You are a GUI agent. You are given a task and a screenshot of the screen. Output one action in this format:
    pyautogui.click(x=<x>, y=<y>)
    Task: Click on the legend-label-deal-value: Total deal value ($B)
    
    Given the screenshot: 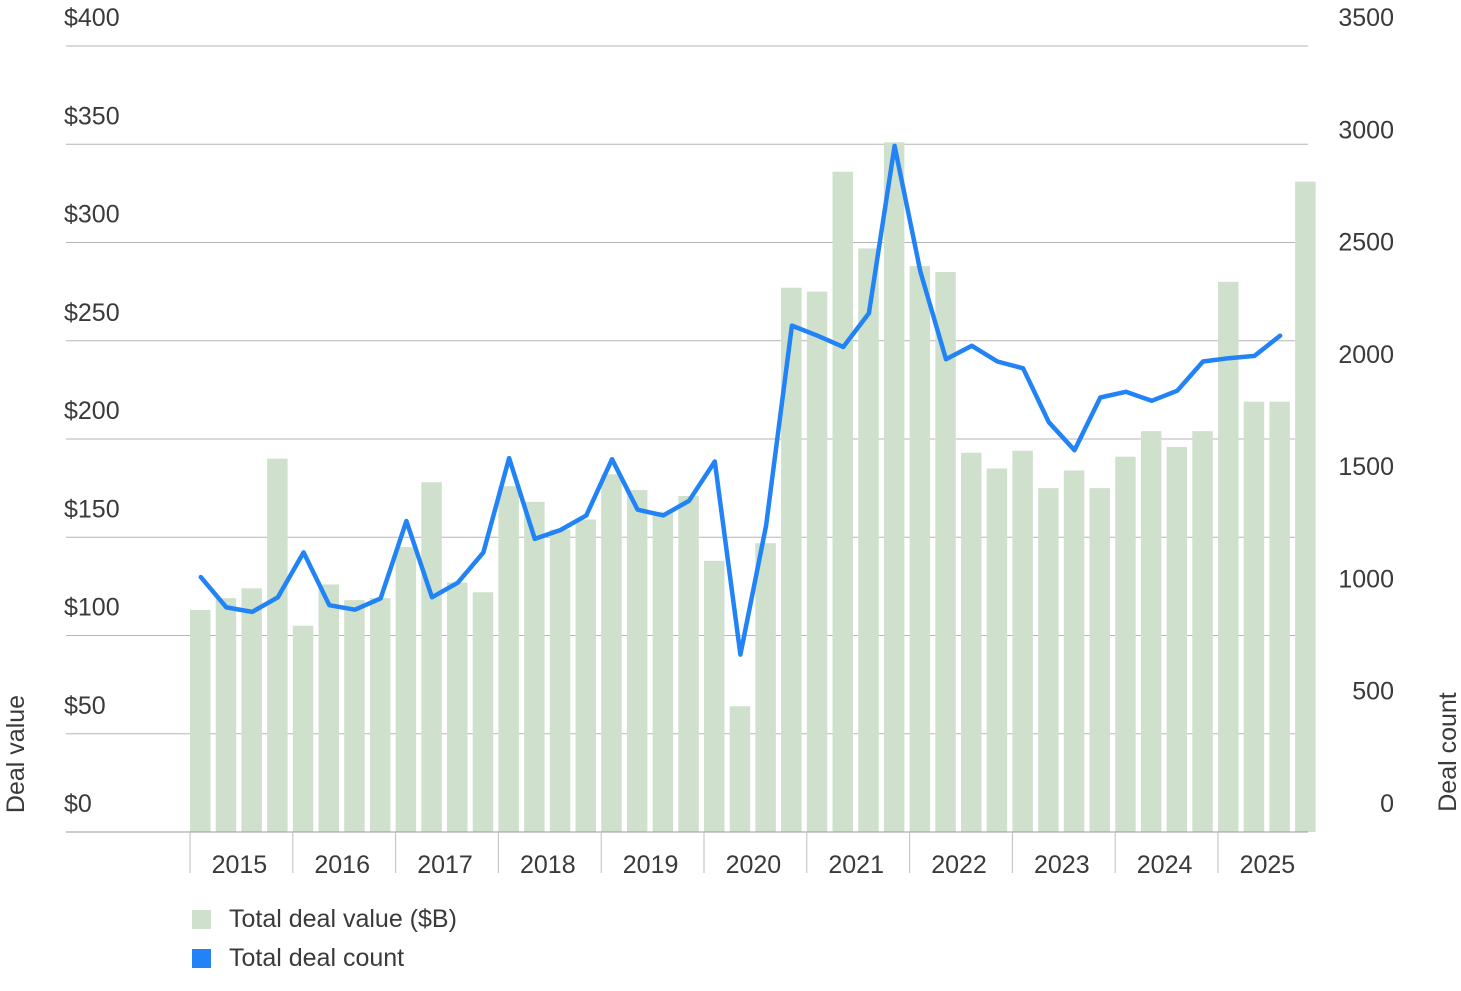 What is the action you would take?
    pyautogui.click(x=343, y=919)
    